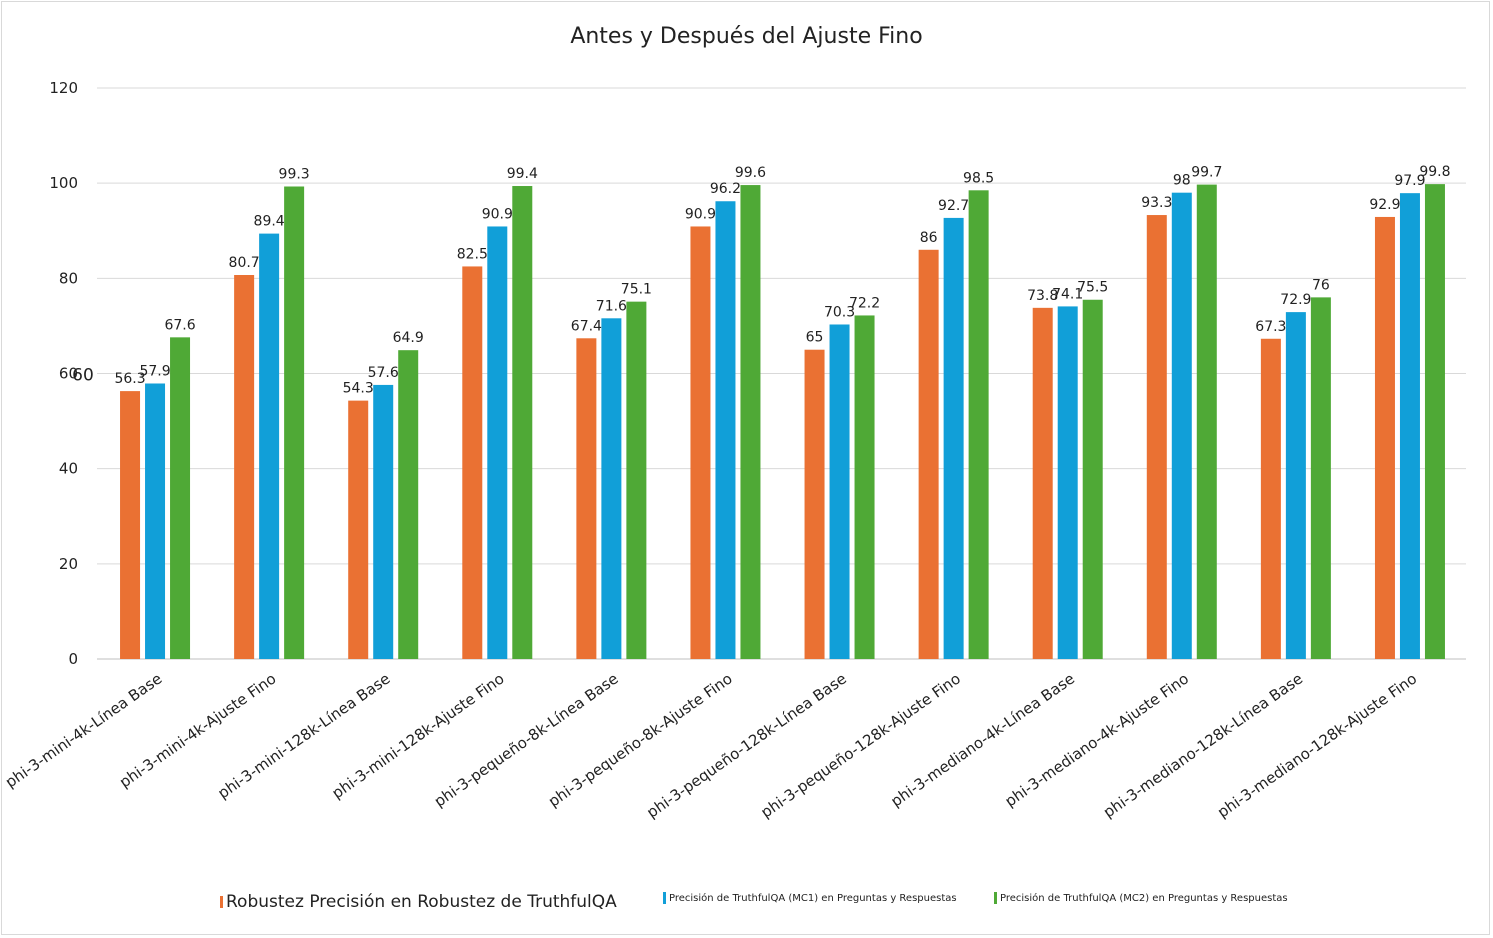 This screenshot has height=938, width=1493. Describe the element at coordinates (1182, 181) in the screenshot. I see `data-label: 98` at that location.